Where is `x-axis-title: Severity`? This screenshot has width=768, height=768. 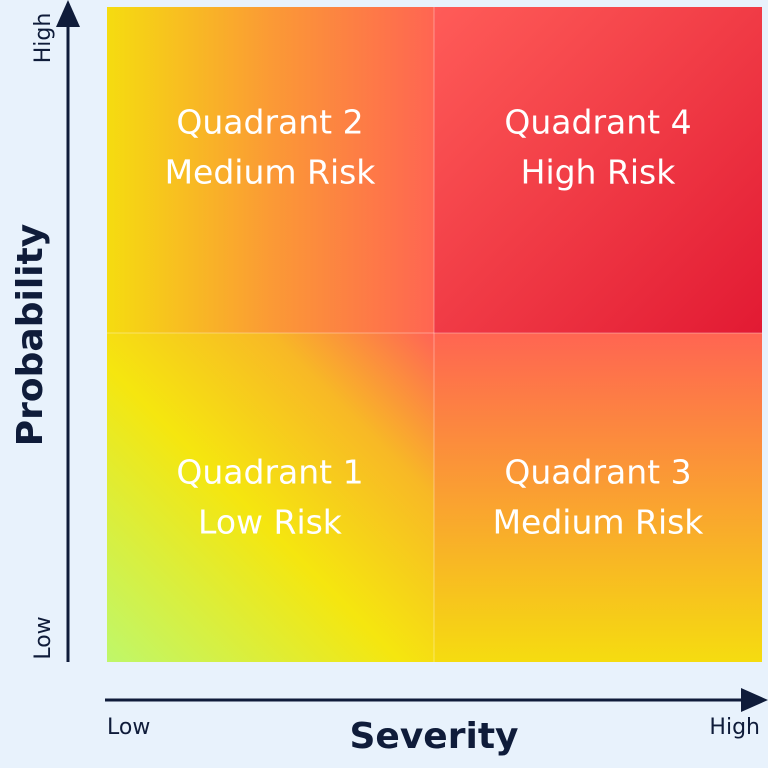 x-axis-title: Severity is located at coordinates (434, 736).